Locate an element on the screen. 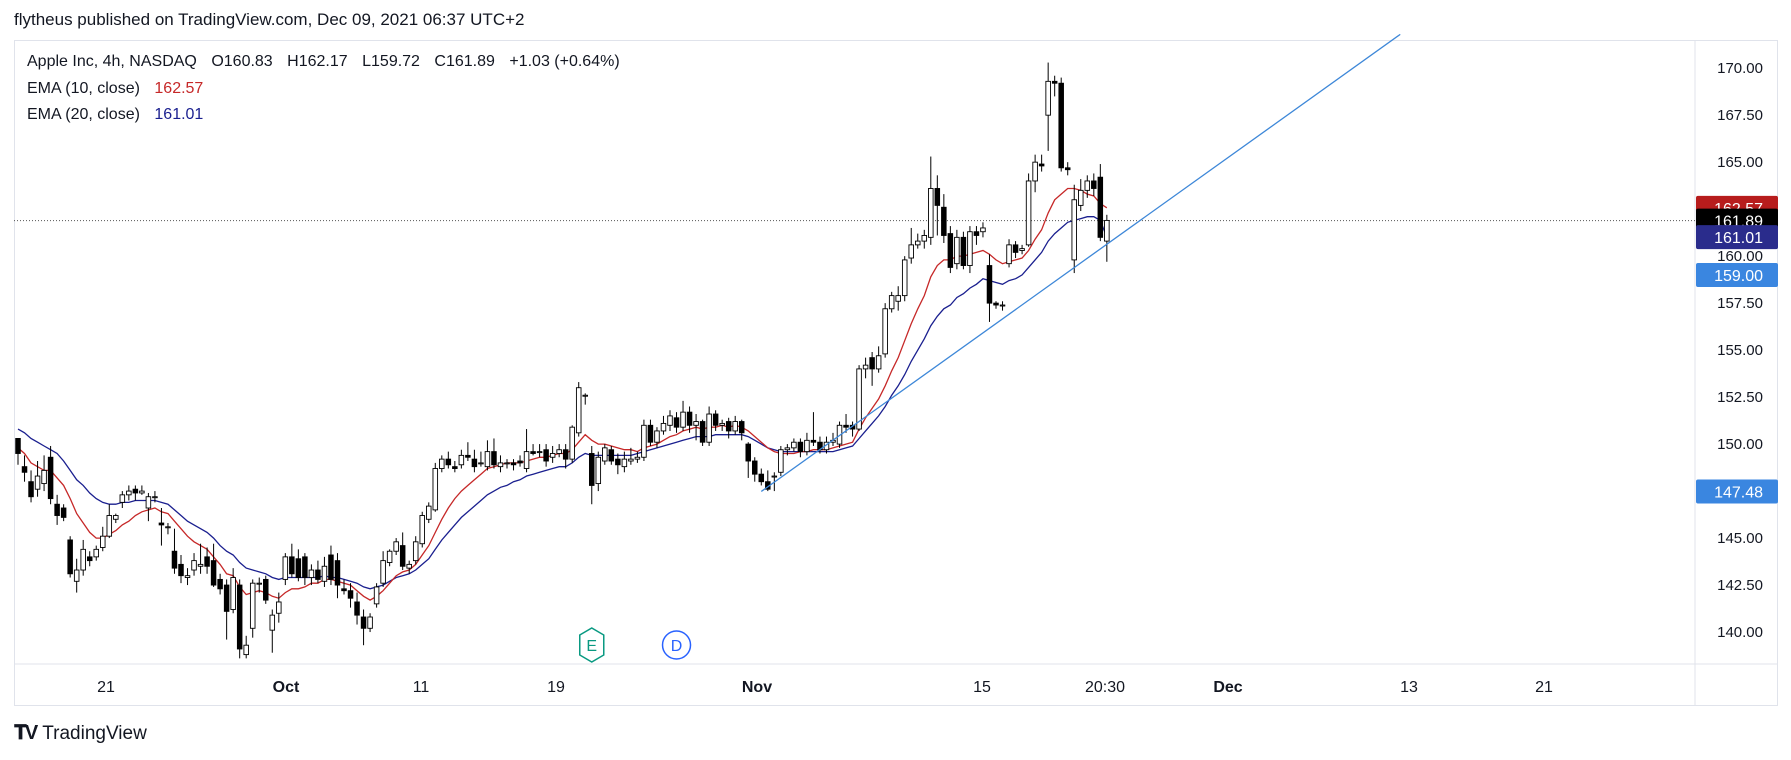  tradingview-logo: 𝐓V TradingView is located at coordinates (80, 733).